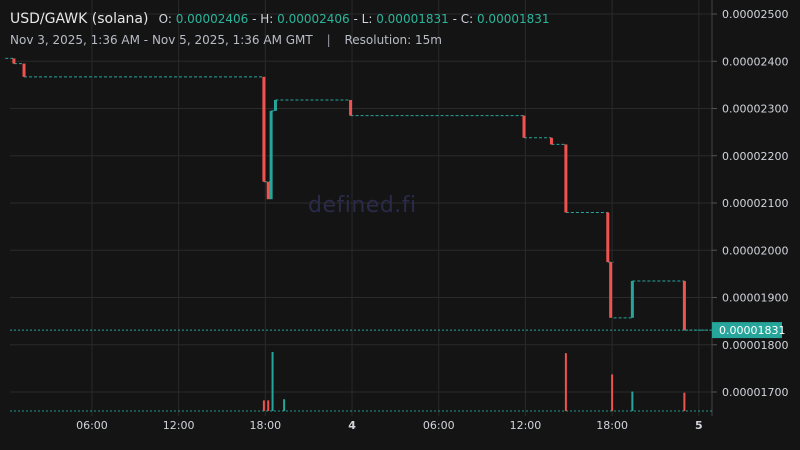 The image size is (800, 450). I want to click on open-value: 0.00002406, so click(212, 19).